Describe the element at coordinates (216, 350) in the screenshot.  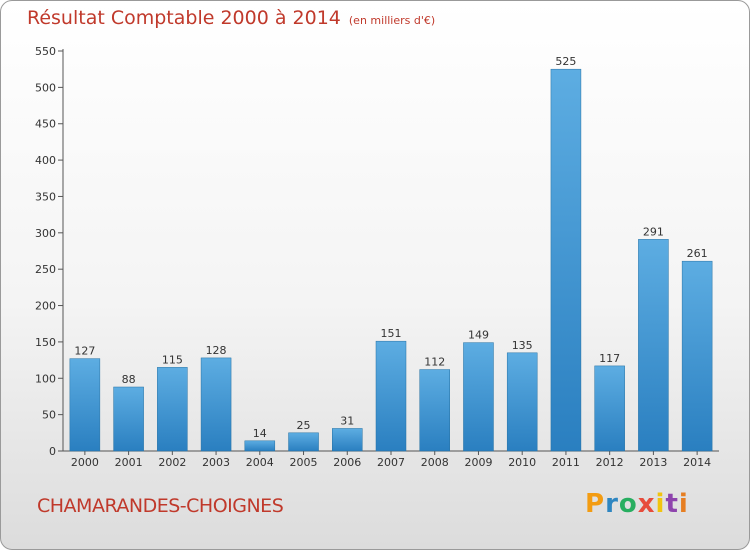
I see `data-label: 128` at that location.